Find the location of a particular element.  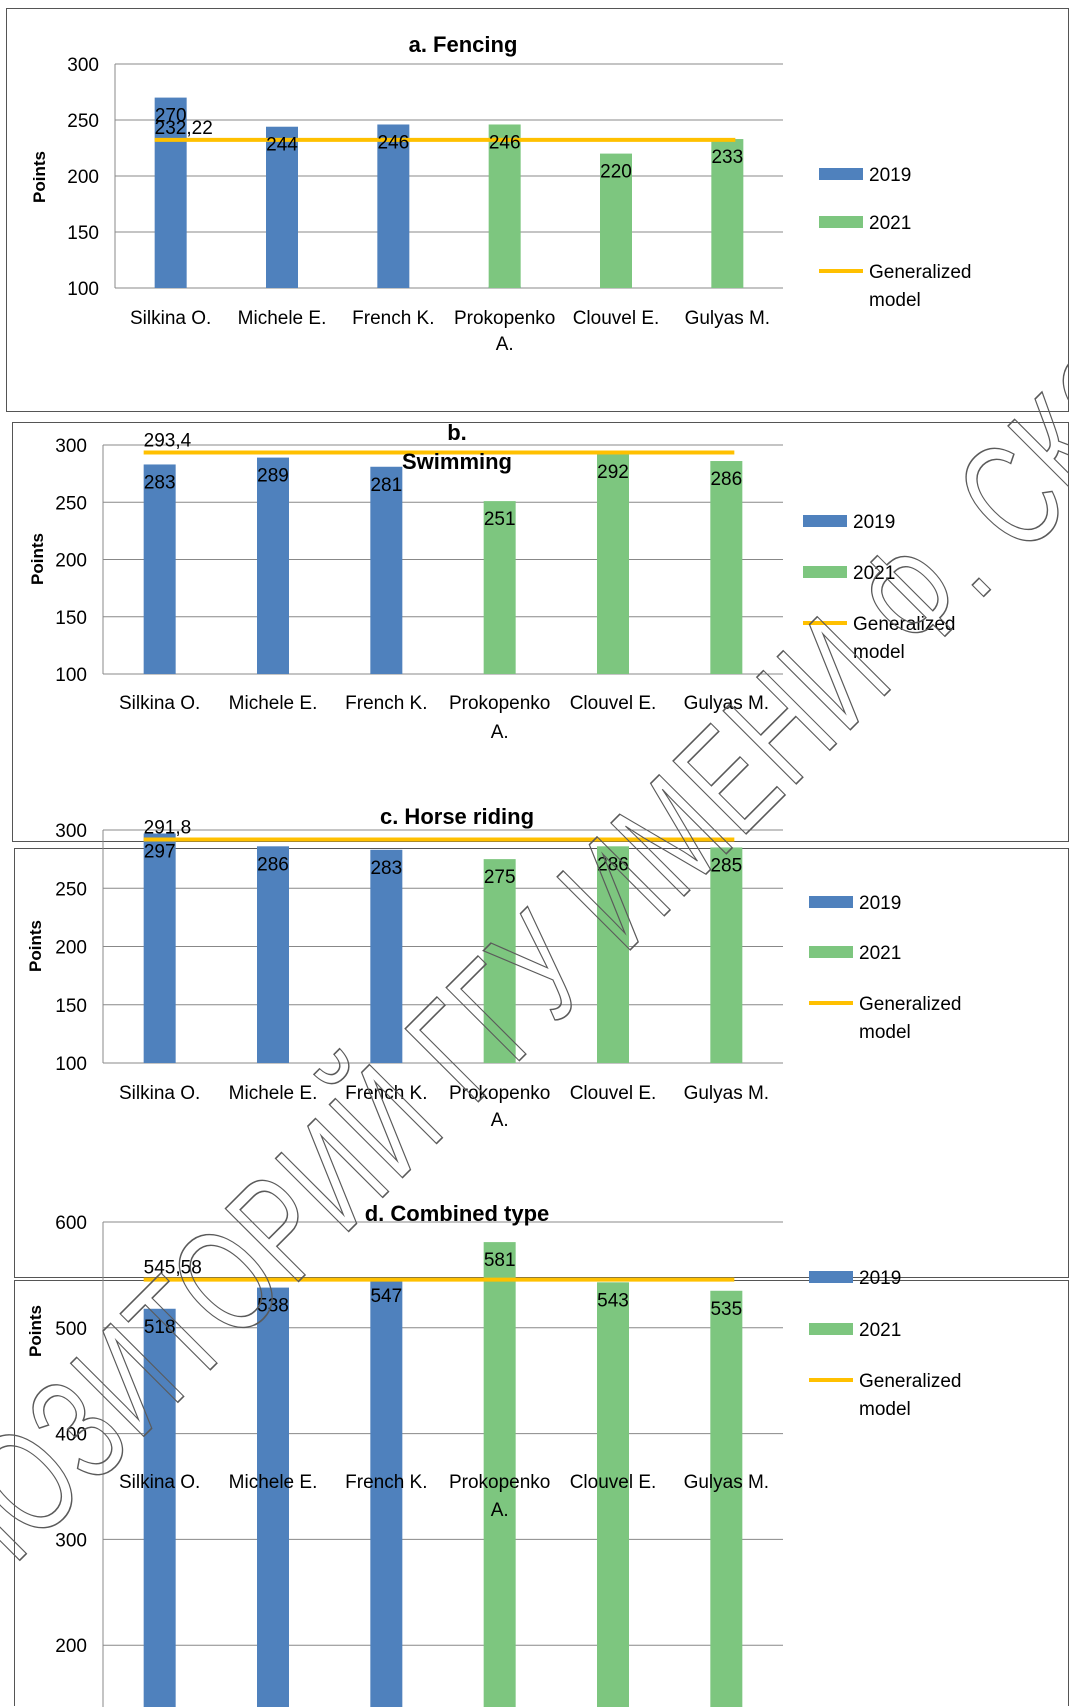

generalized-model-label: 232,22 is located at coordinates (184, 128).